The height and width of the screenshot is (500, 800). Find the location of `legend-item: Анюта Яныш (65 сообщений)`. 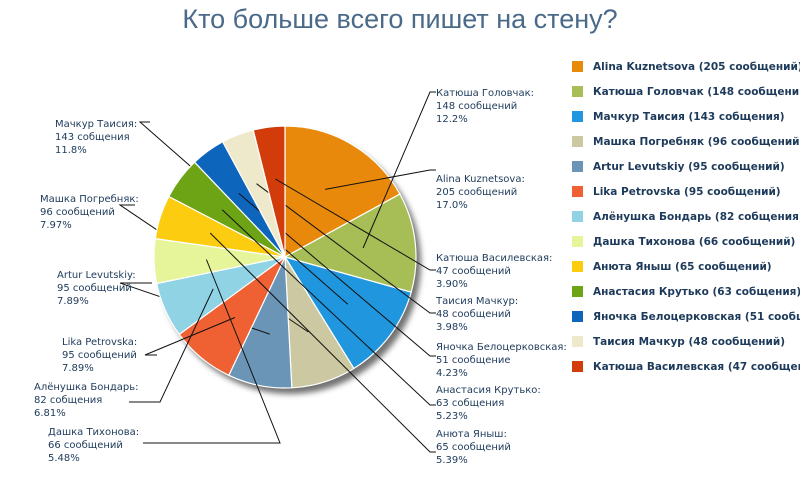

legend-item: Анюта Яныш (65 сообщений) is located at coordinates (686, 266).